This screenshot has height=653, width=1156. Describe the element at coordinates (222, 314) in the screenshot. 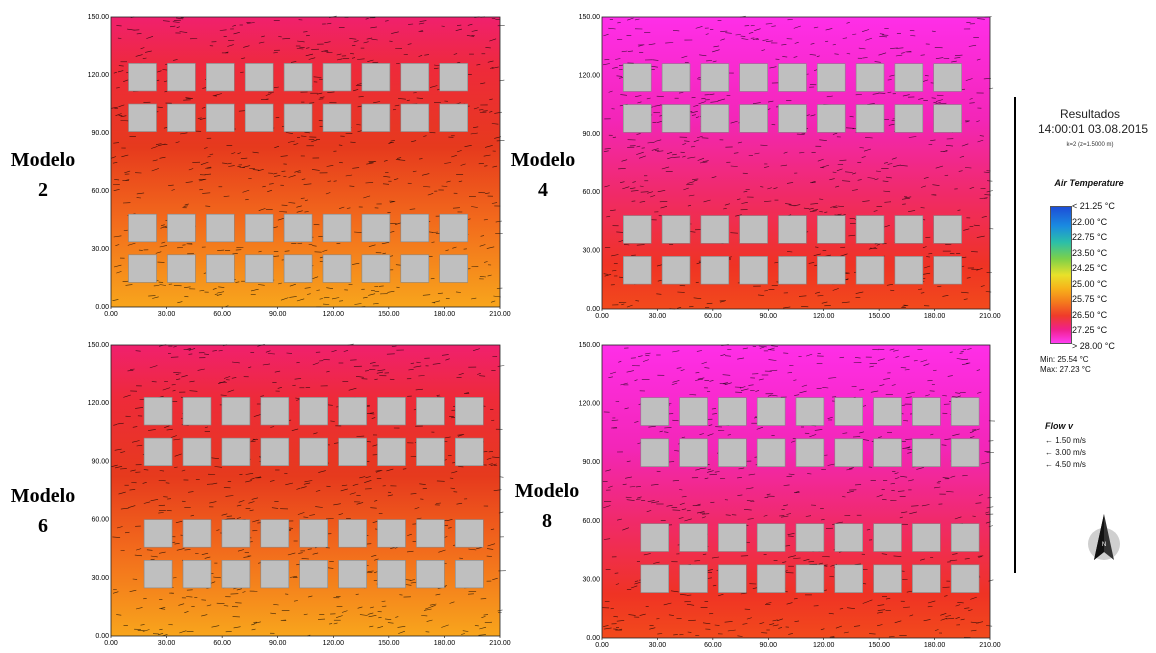

I see `x-tick-label: 60.00` at that location.